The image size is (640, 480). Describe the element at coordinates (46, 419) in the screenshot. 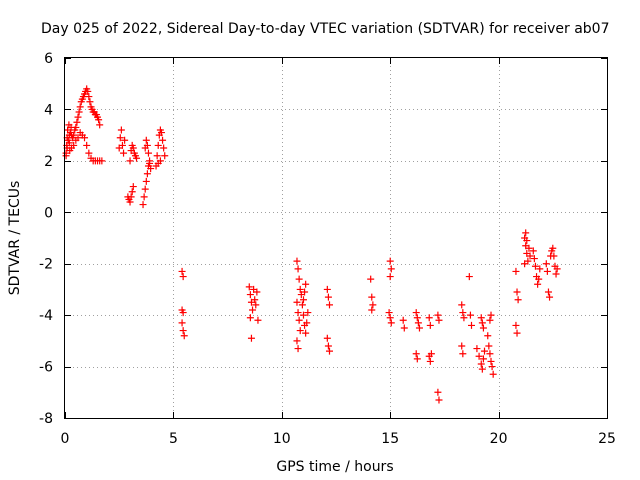

I see `y-tick-label: -8` at that location.